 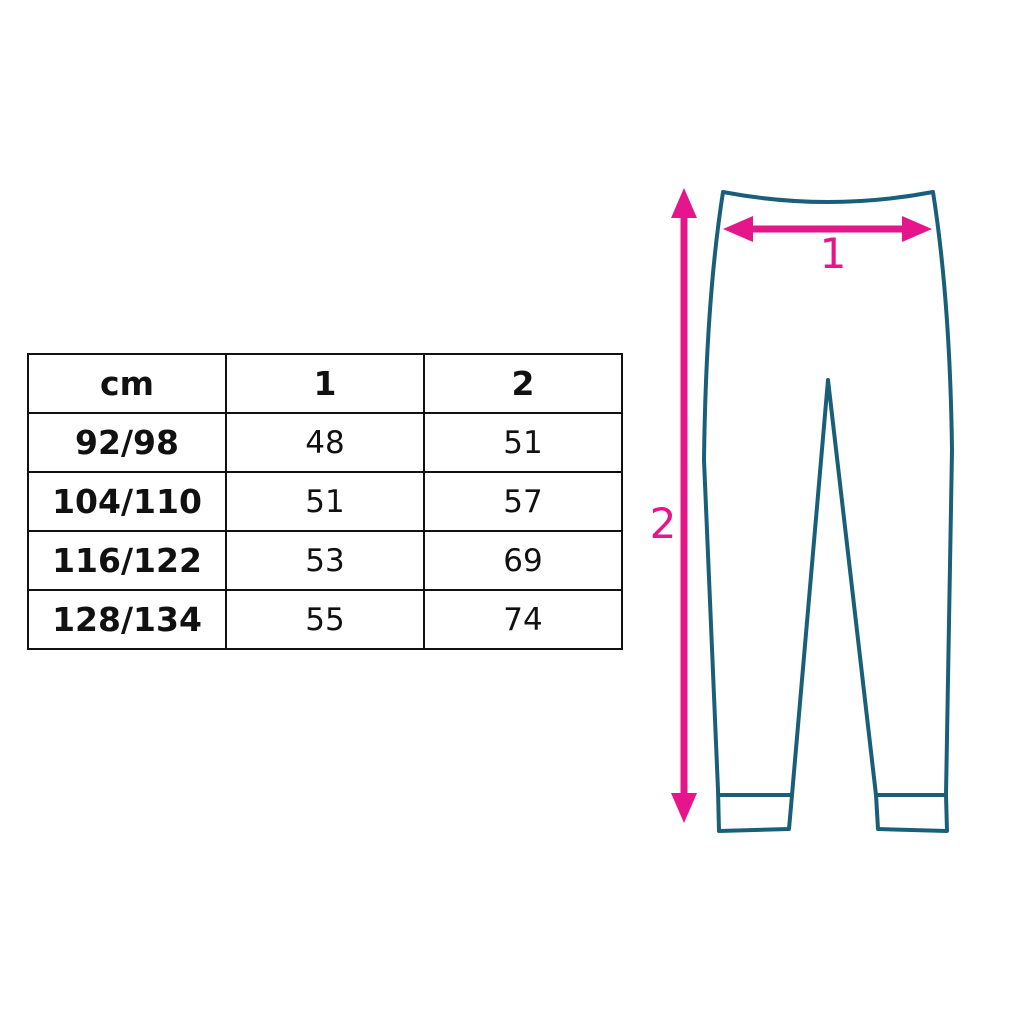 What do you see at coordinates (127, 501) in the screenshot?
I see `size-cell: 104/110` at bounding box center [127, 501].